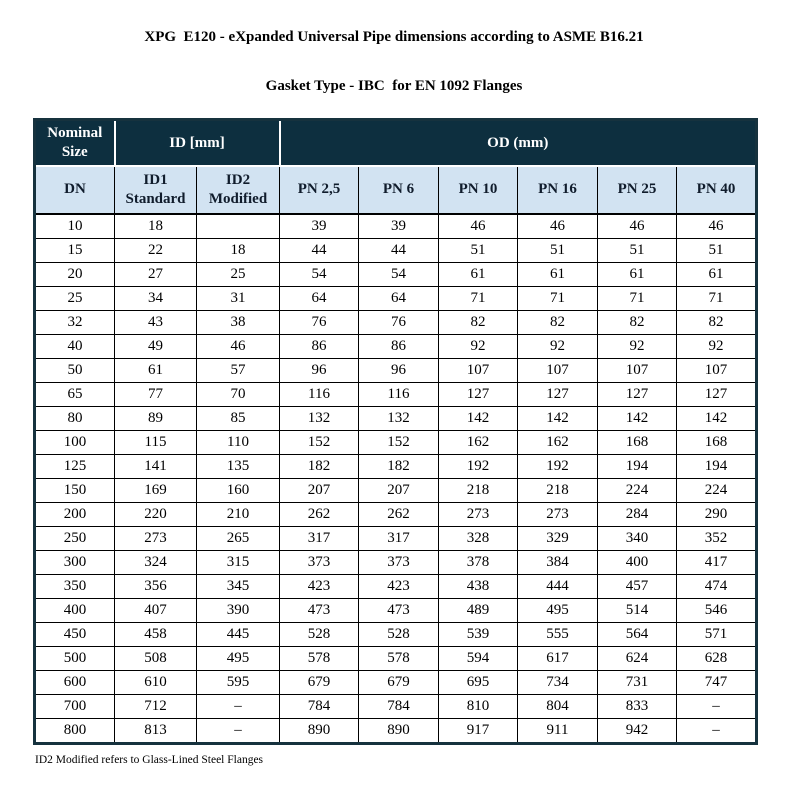 The width and height of the screenshot is (788, 812). I want to click on value-cell: 695, so click(478, 682).